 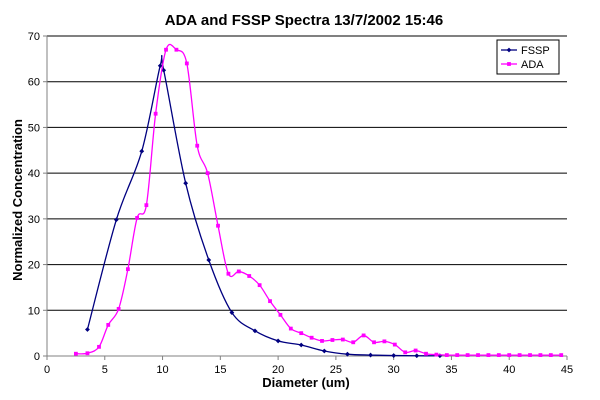 I want to click on x-tick-label-5: 5, so click(x=105, y=370).